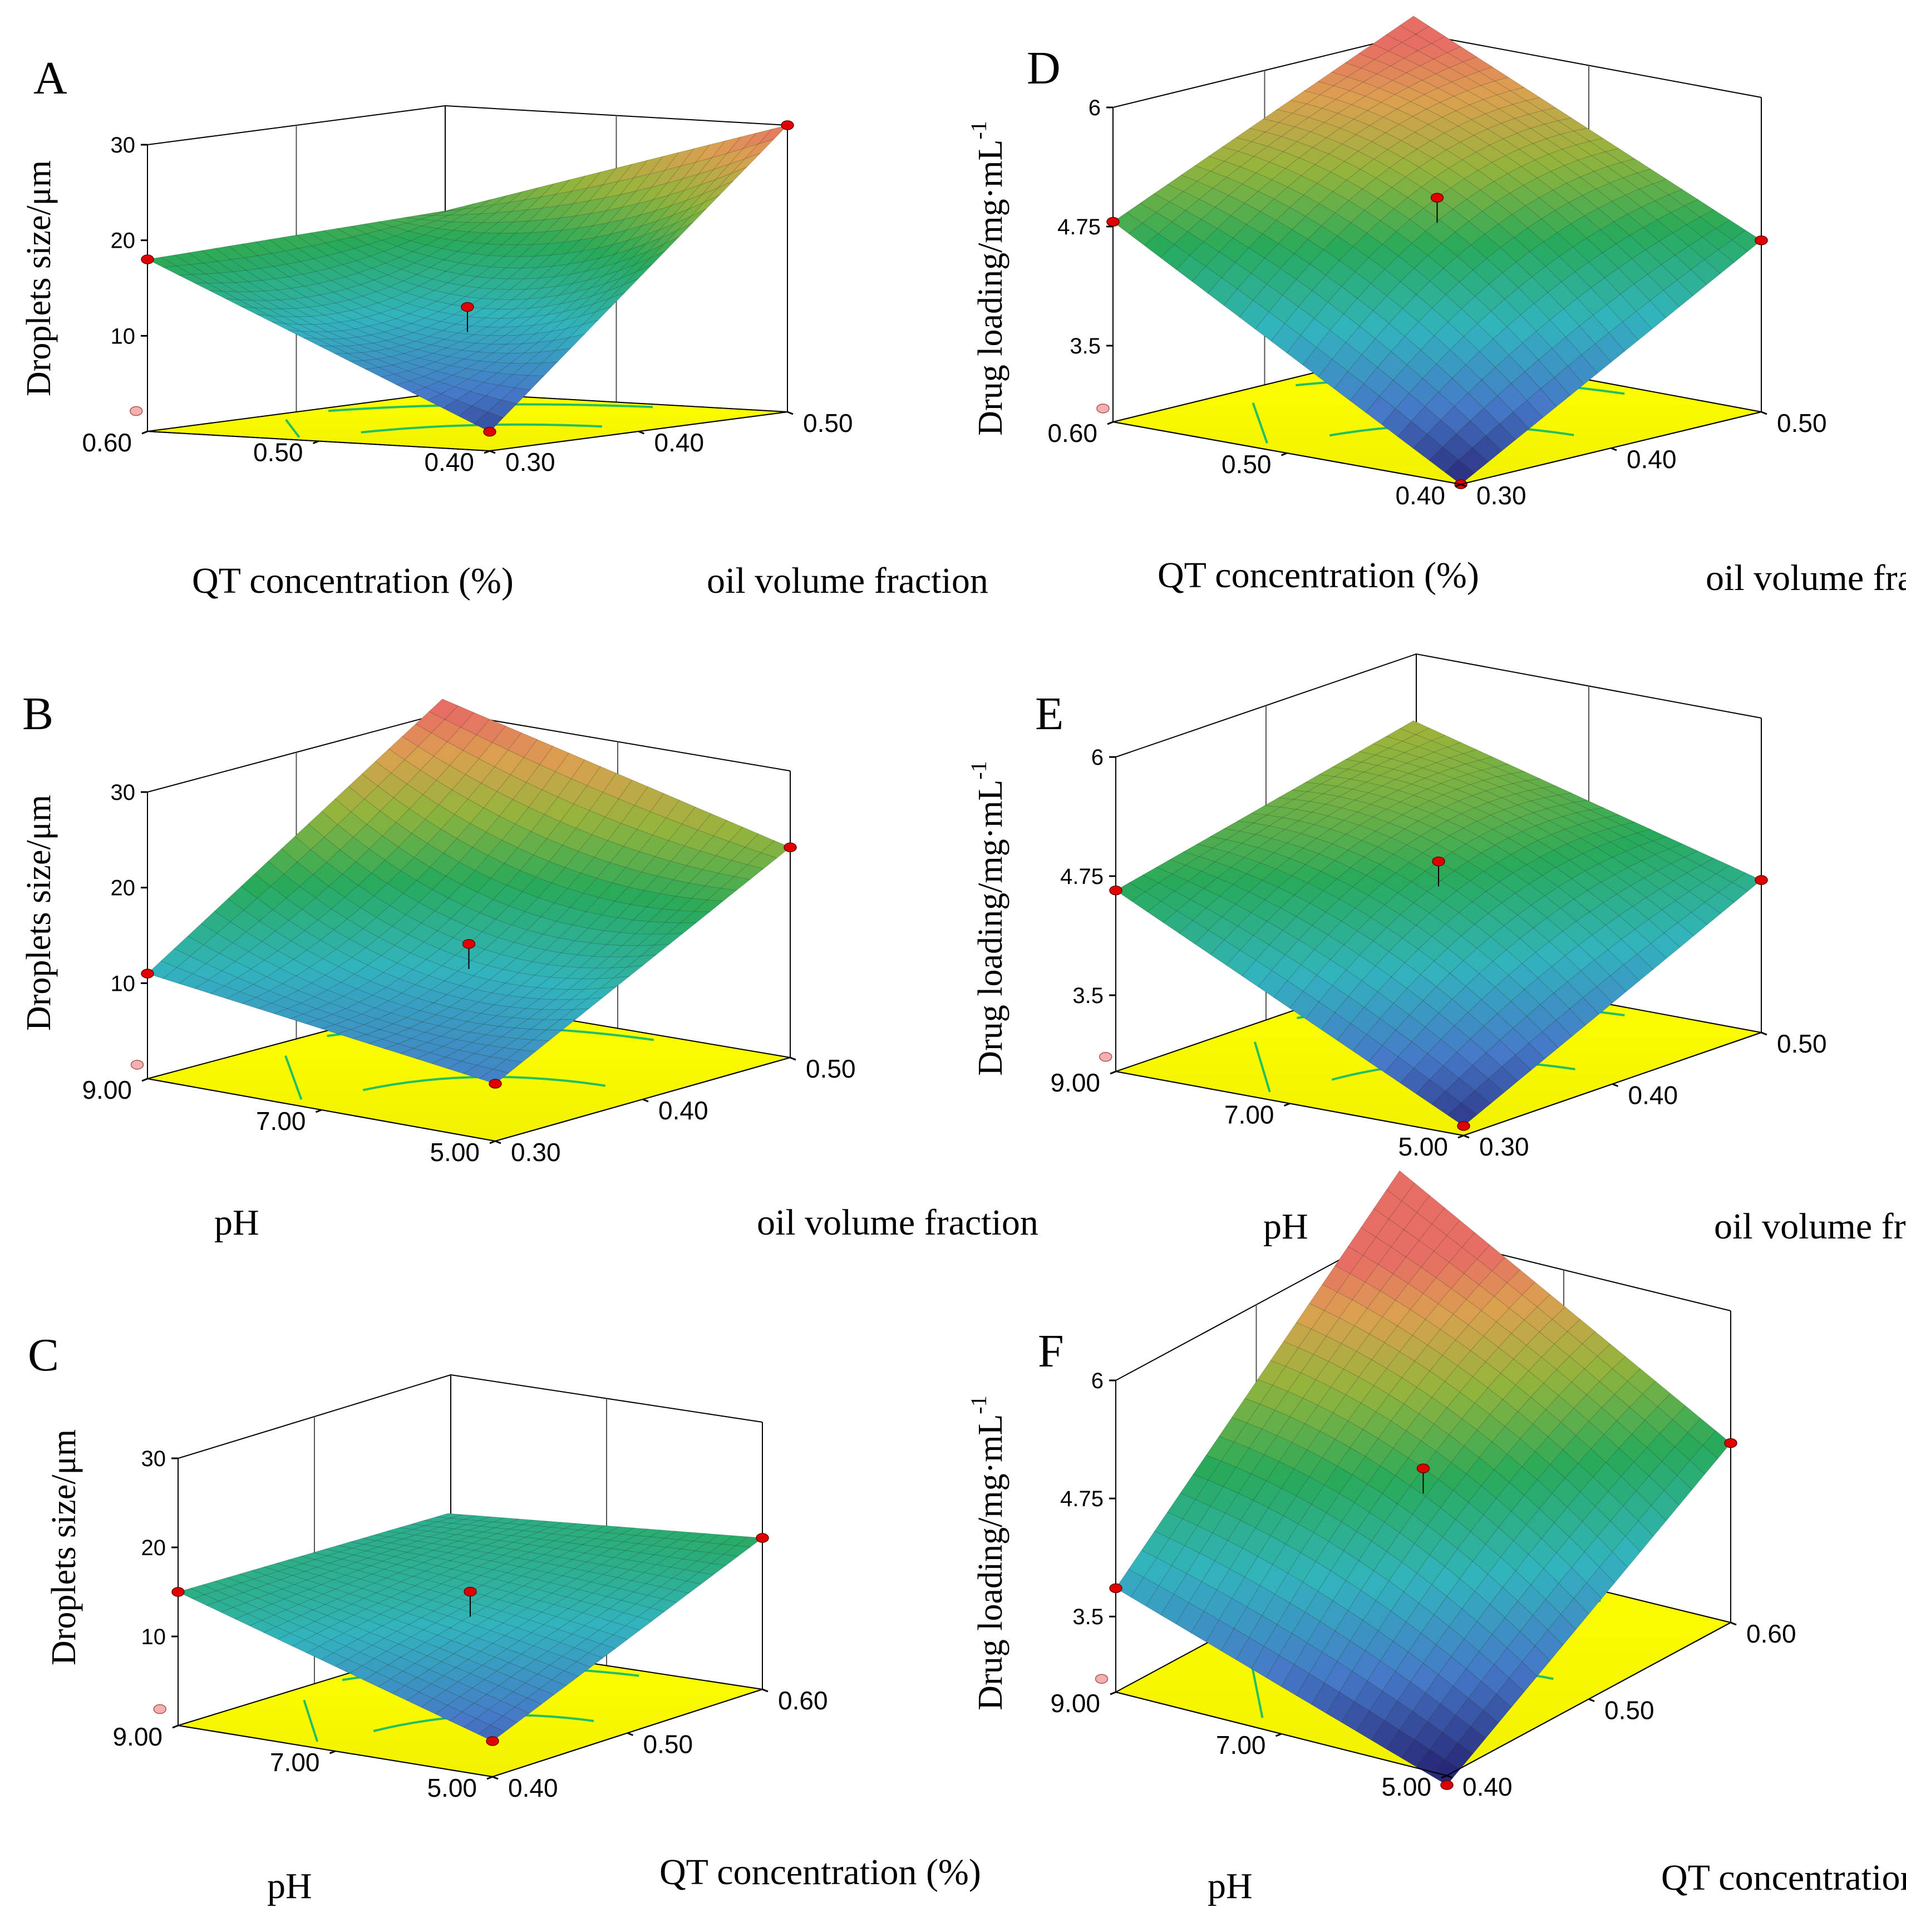 The height and width of the screenshot is (1932, 1906). Describe the element at coordinates (1051, 1351) in the screenshot. I see `panel-letter: F` at that location.